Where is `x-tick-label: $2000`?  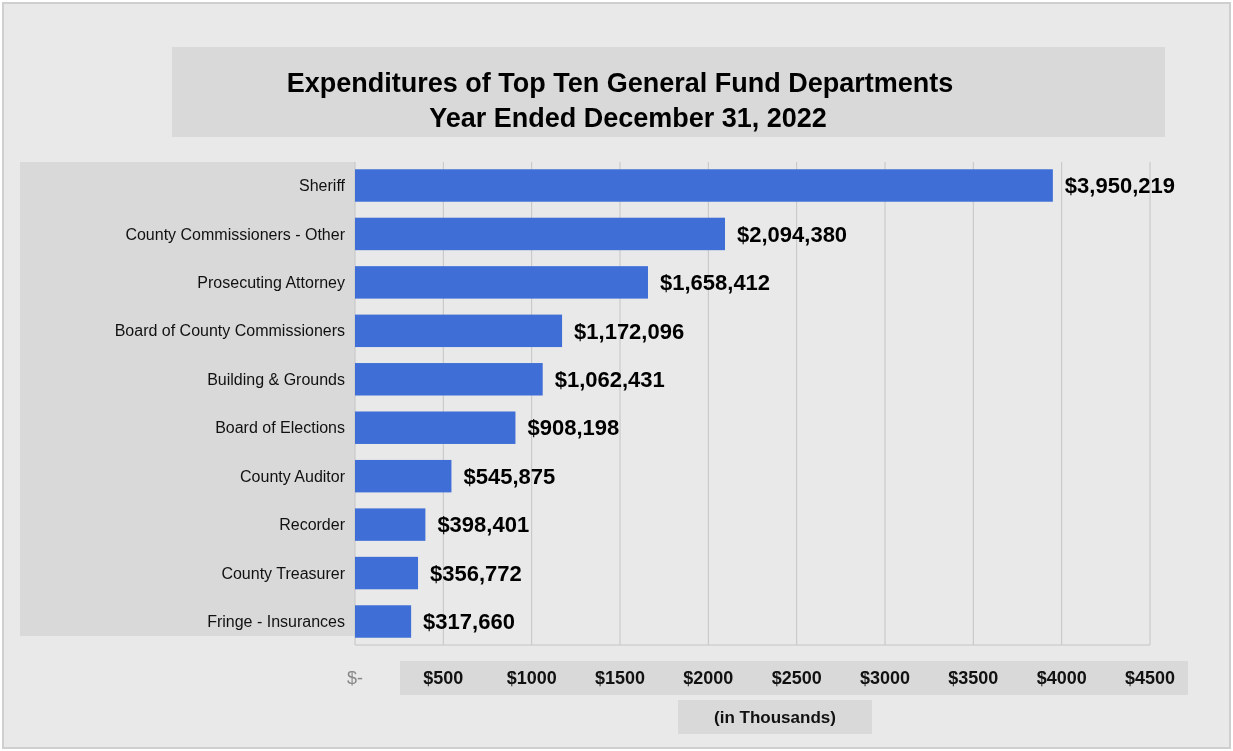 x-tick-label: $2000 is located at coordinates (708, 678).